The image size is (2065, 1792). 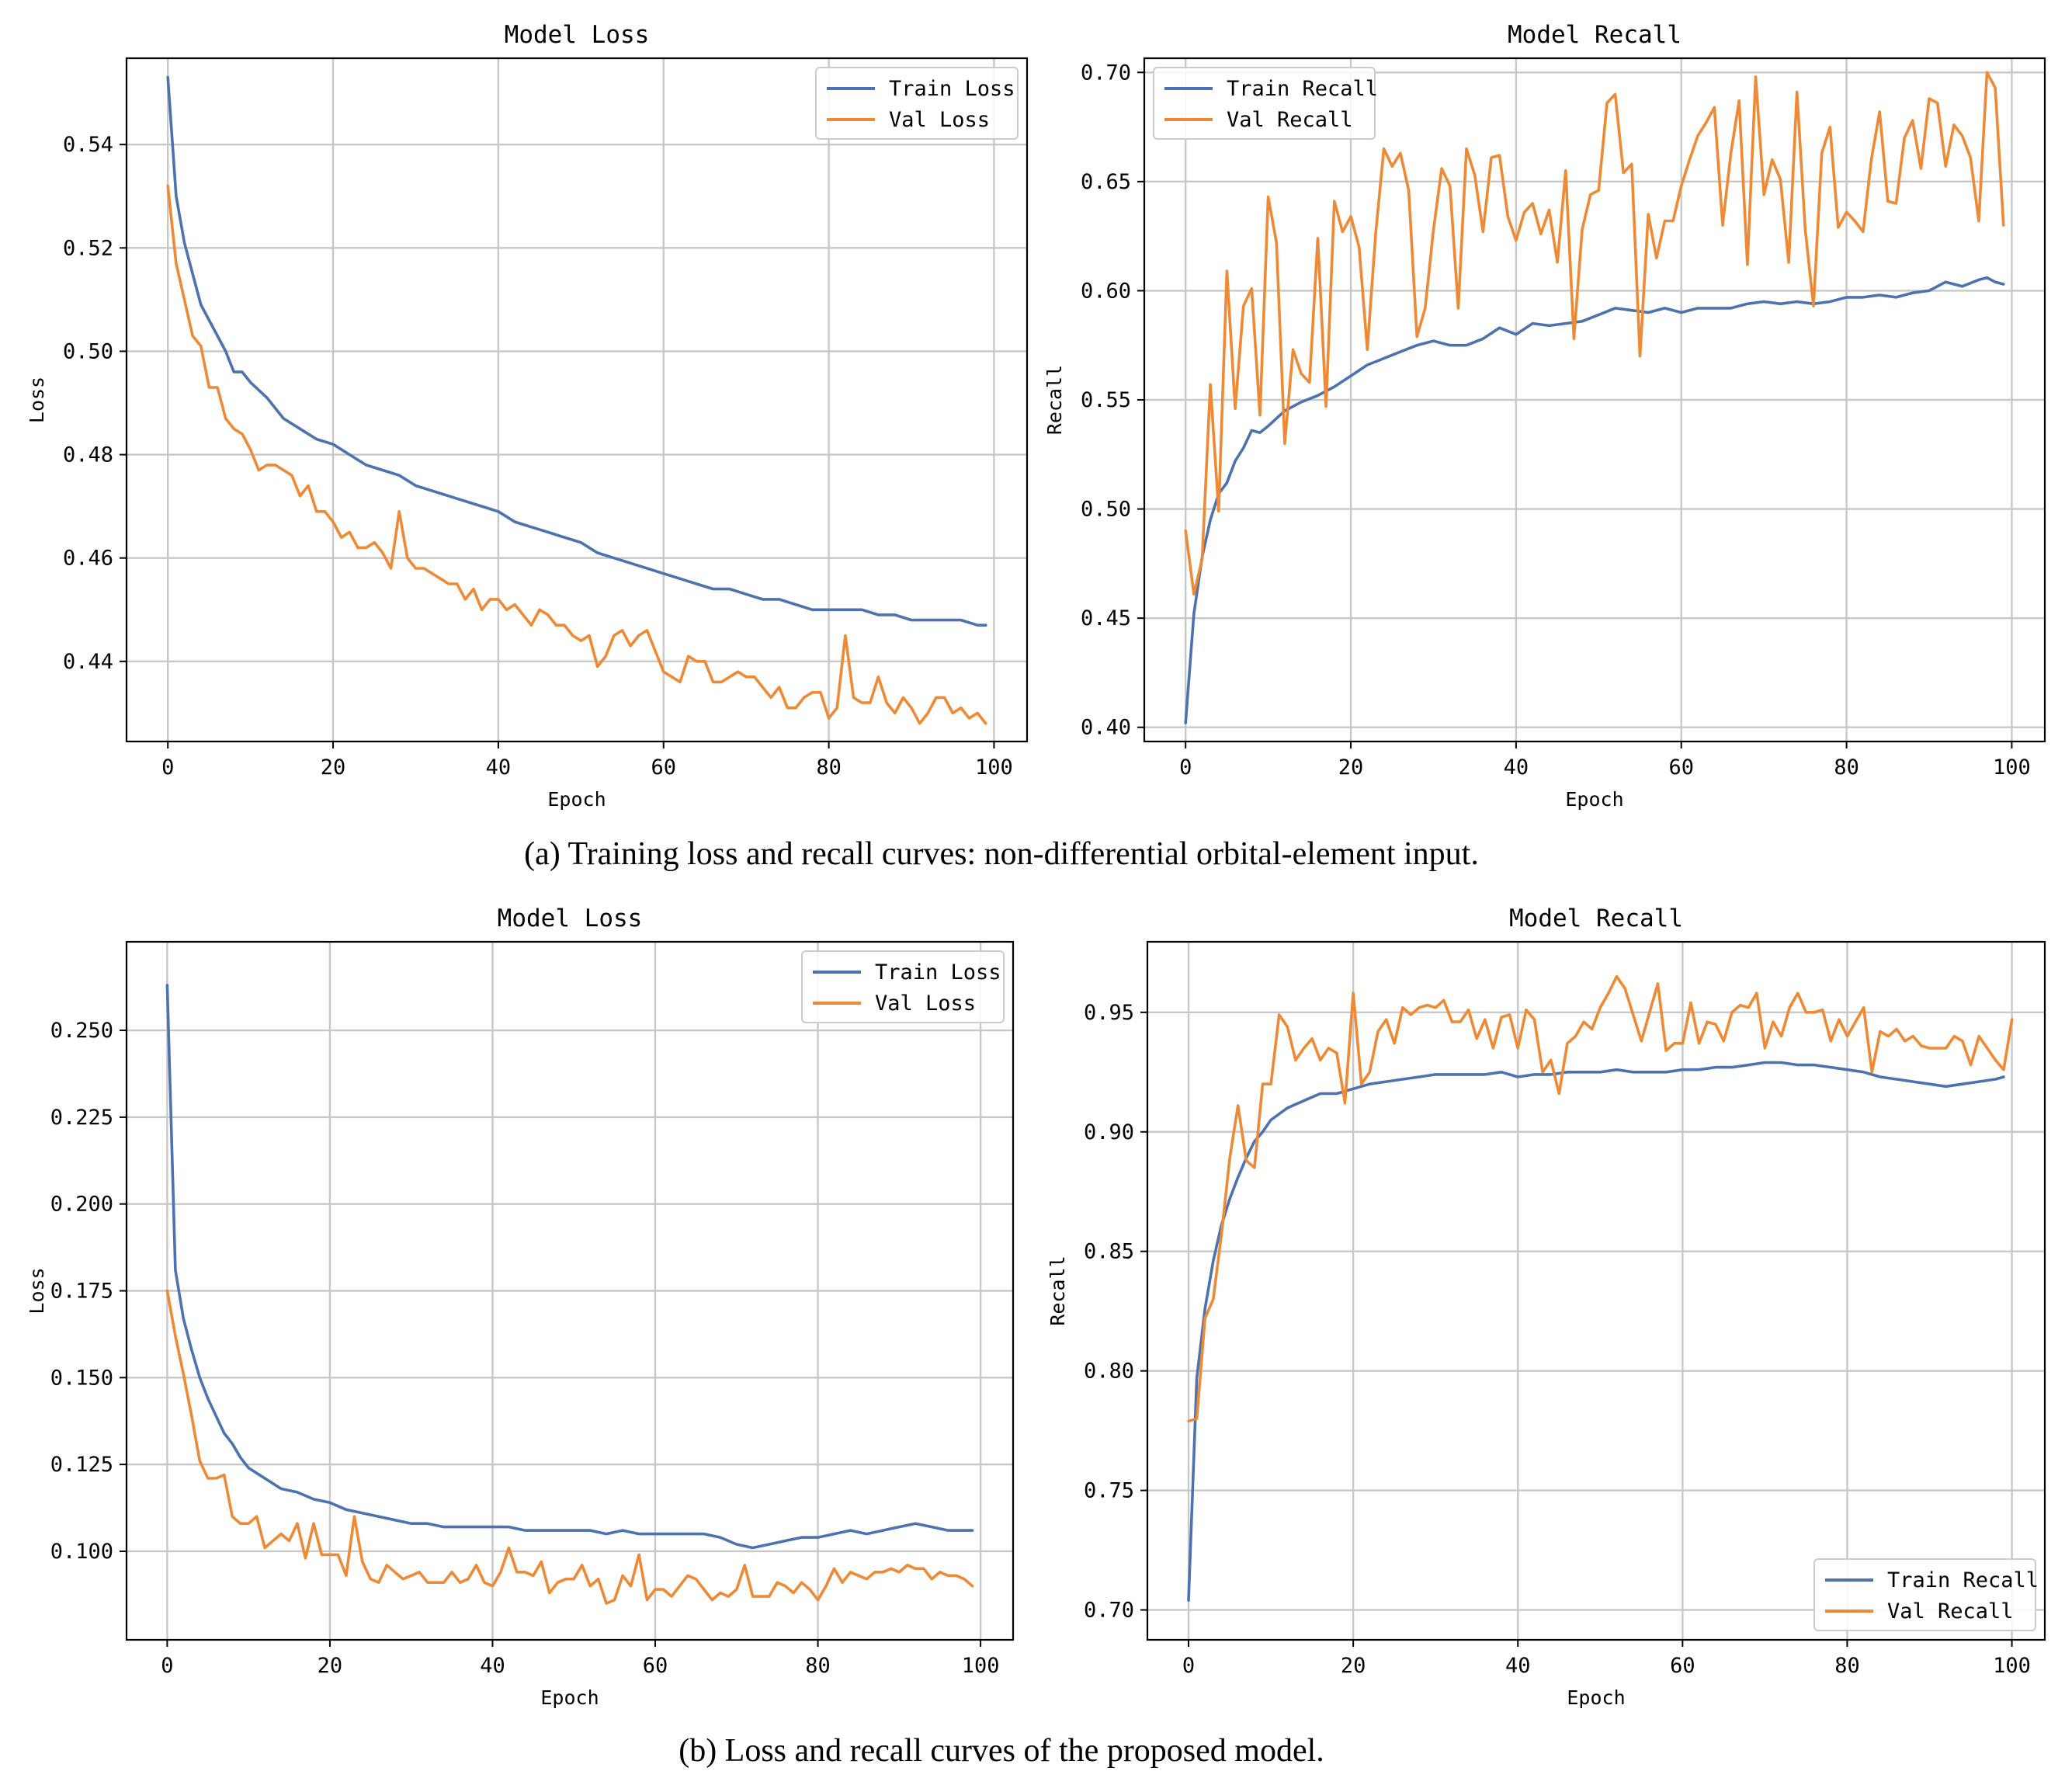 I want to click on y-tick-label: 0.52, so click(x=88, y=248).